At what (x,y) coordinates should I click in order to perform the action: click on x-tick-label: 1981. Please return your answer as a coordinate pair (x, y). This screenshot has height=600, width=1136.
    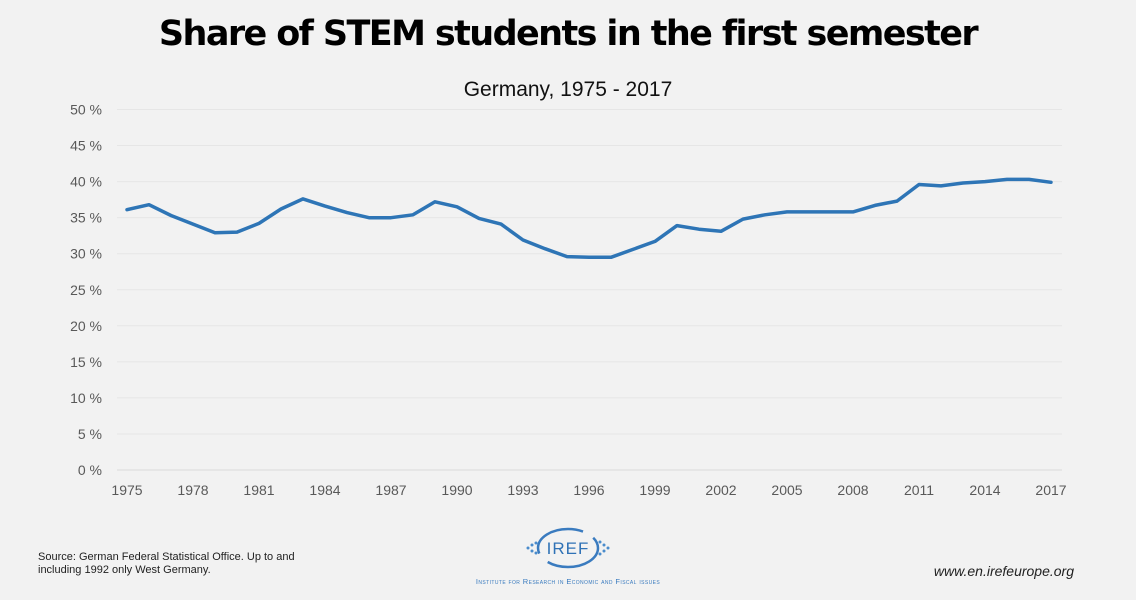
    Looking at the image, I should click on (258, 490).